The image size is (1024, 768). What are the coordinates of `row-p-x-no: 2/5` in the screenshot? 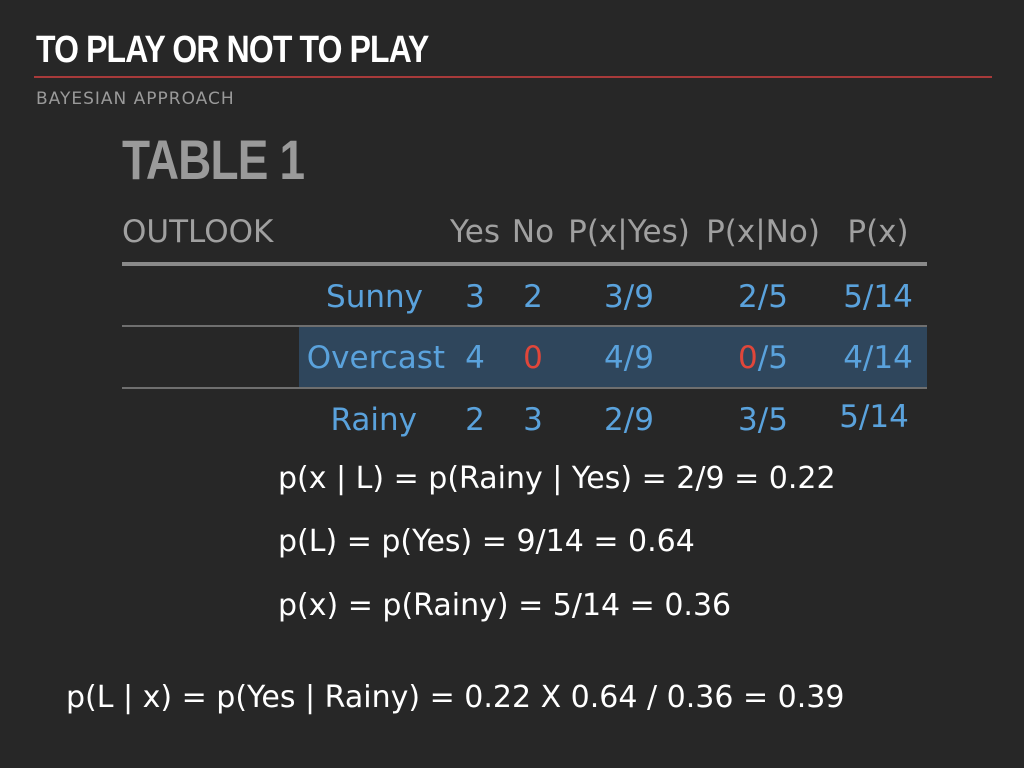 It's located at (763, 297).